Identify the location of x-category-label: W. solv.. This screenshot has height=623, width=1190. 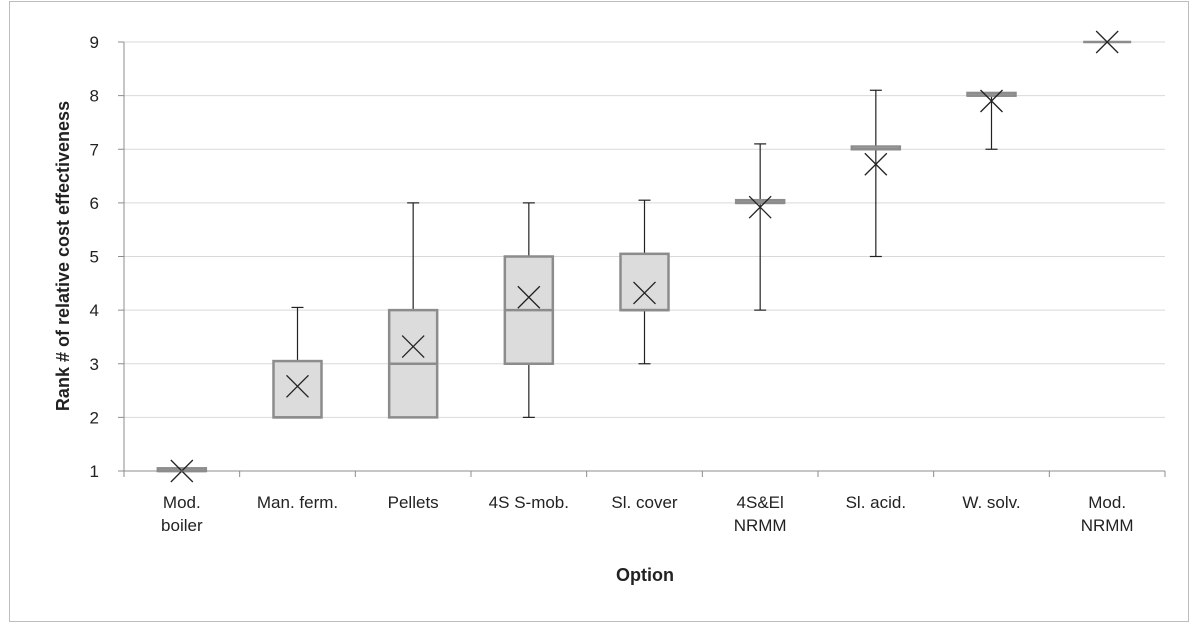
(991, 502).